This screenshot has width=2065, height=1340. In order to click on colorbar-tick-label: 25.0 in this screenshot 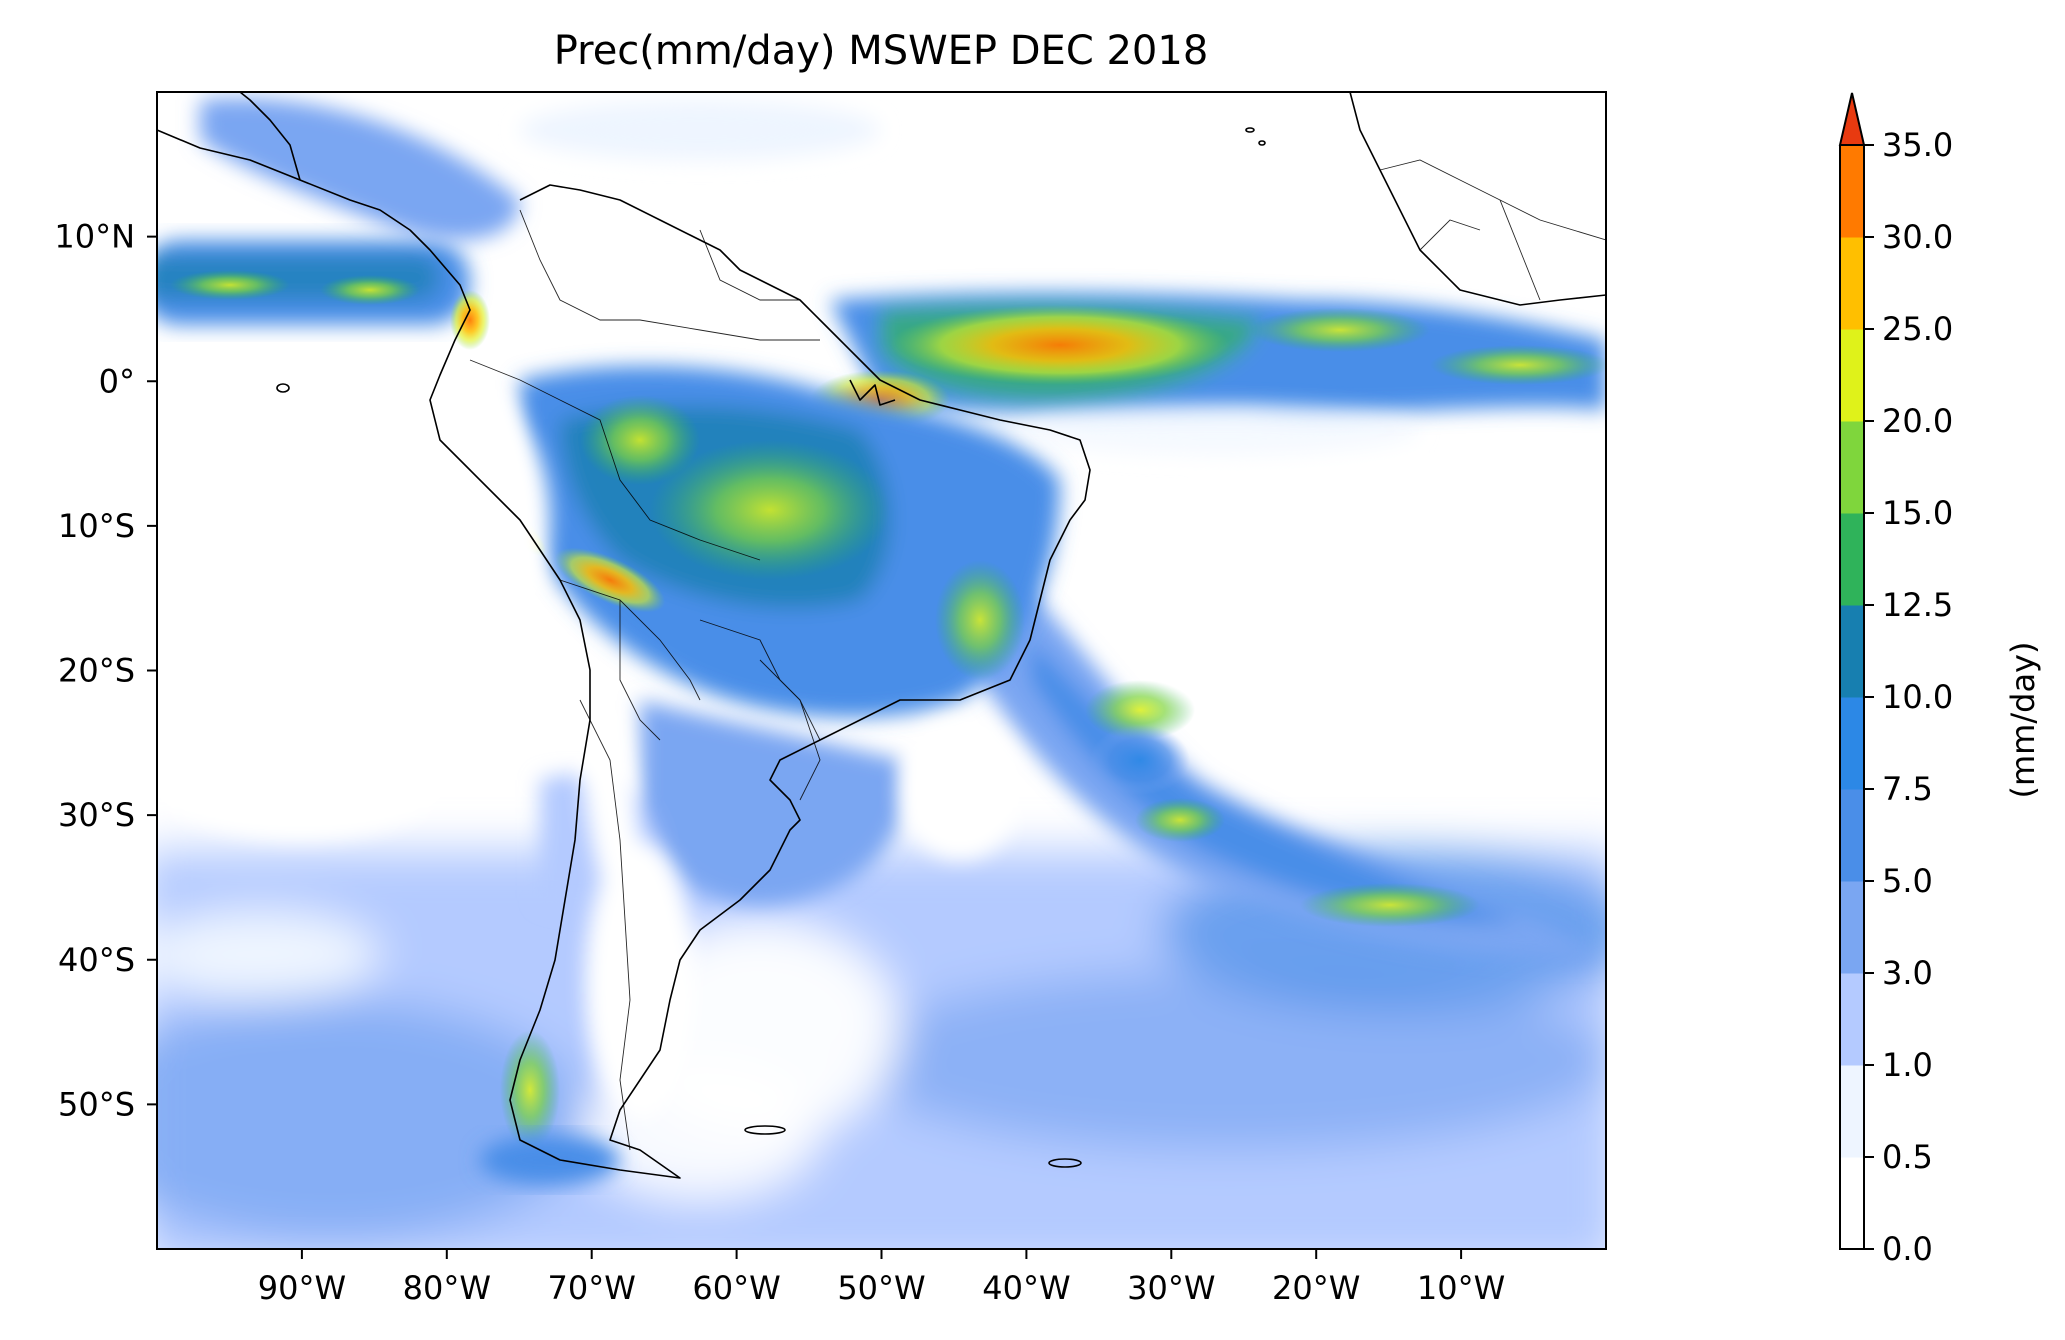, I will do `click(1917, 329)`.